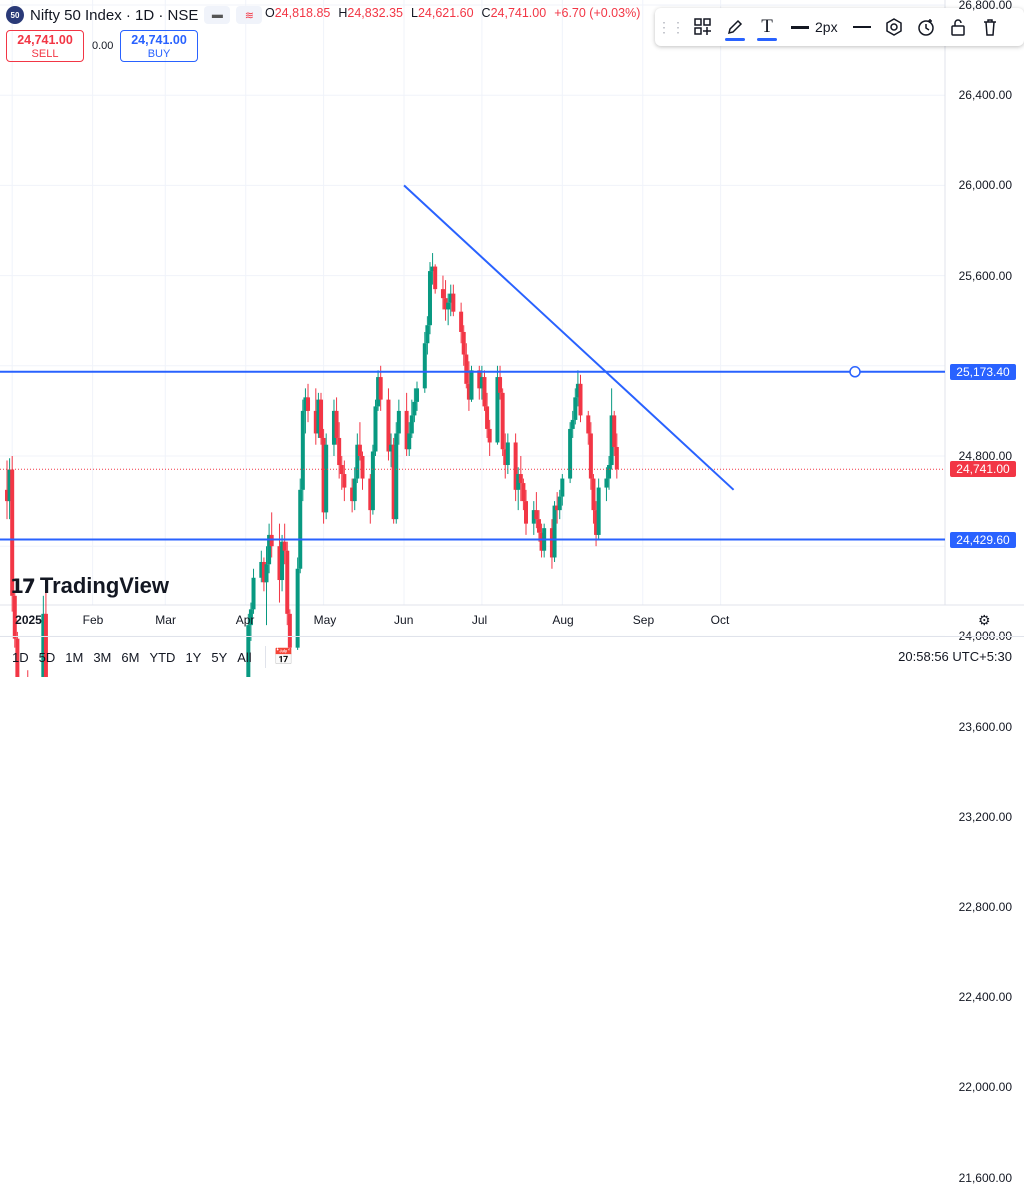 Image resolution: width=1024 pixels, height=1185 pixels. I want to click on drag-handle-icon: ⋮⋮, so click(671, 26).